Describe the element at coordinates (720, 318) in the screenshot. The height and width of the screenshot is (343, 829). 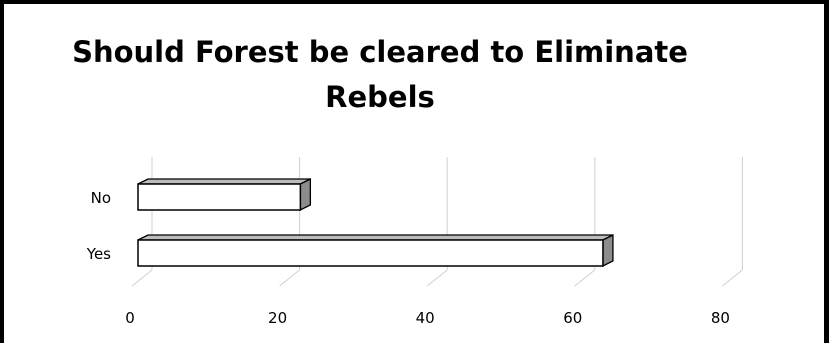
I see `x-tick-label: 80` at that location.